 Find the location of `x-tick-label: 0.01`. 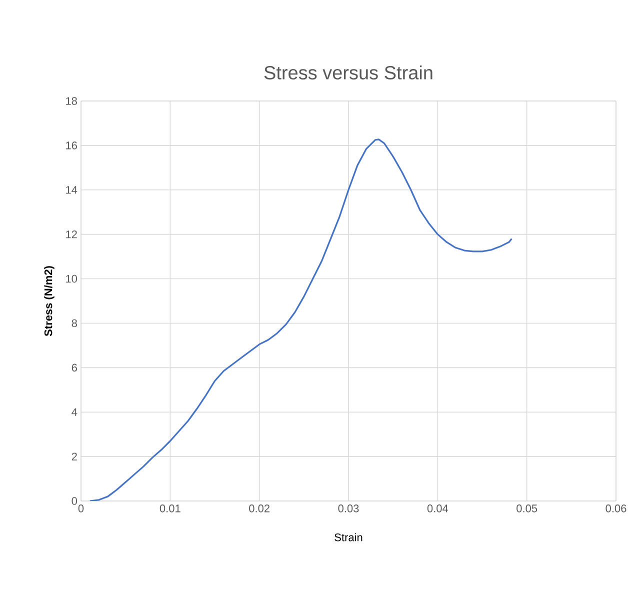

x-tick-label: 0.01 is located at coordinates (170, 508).